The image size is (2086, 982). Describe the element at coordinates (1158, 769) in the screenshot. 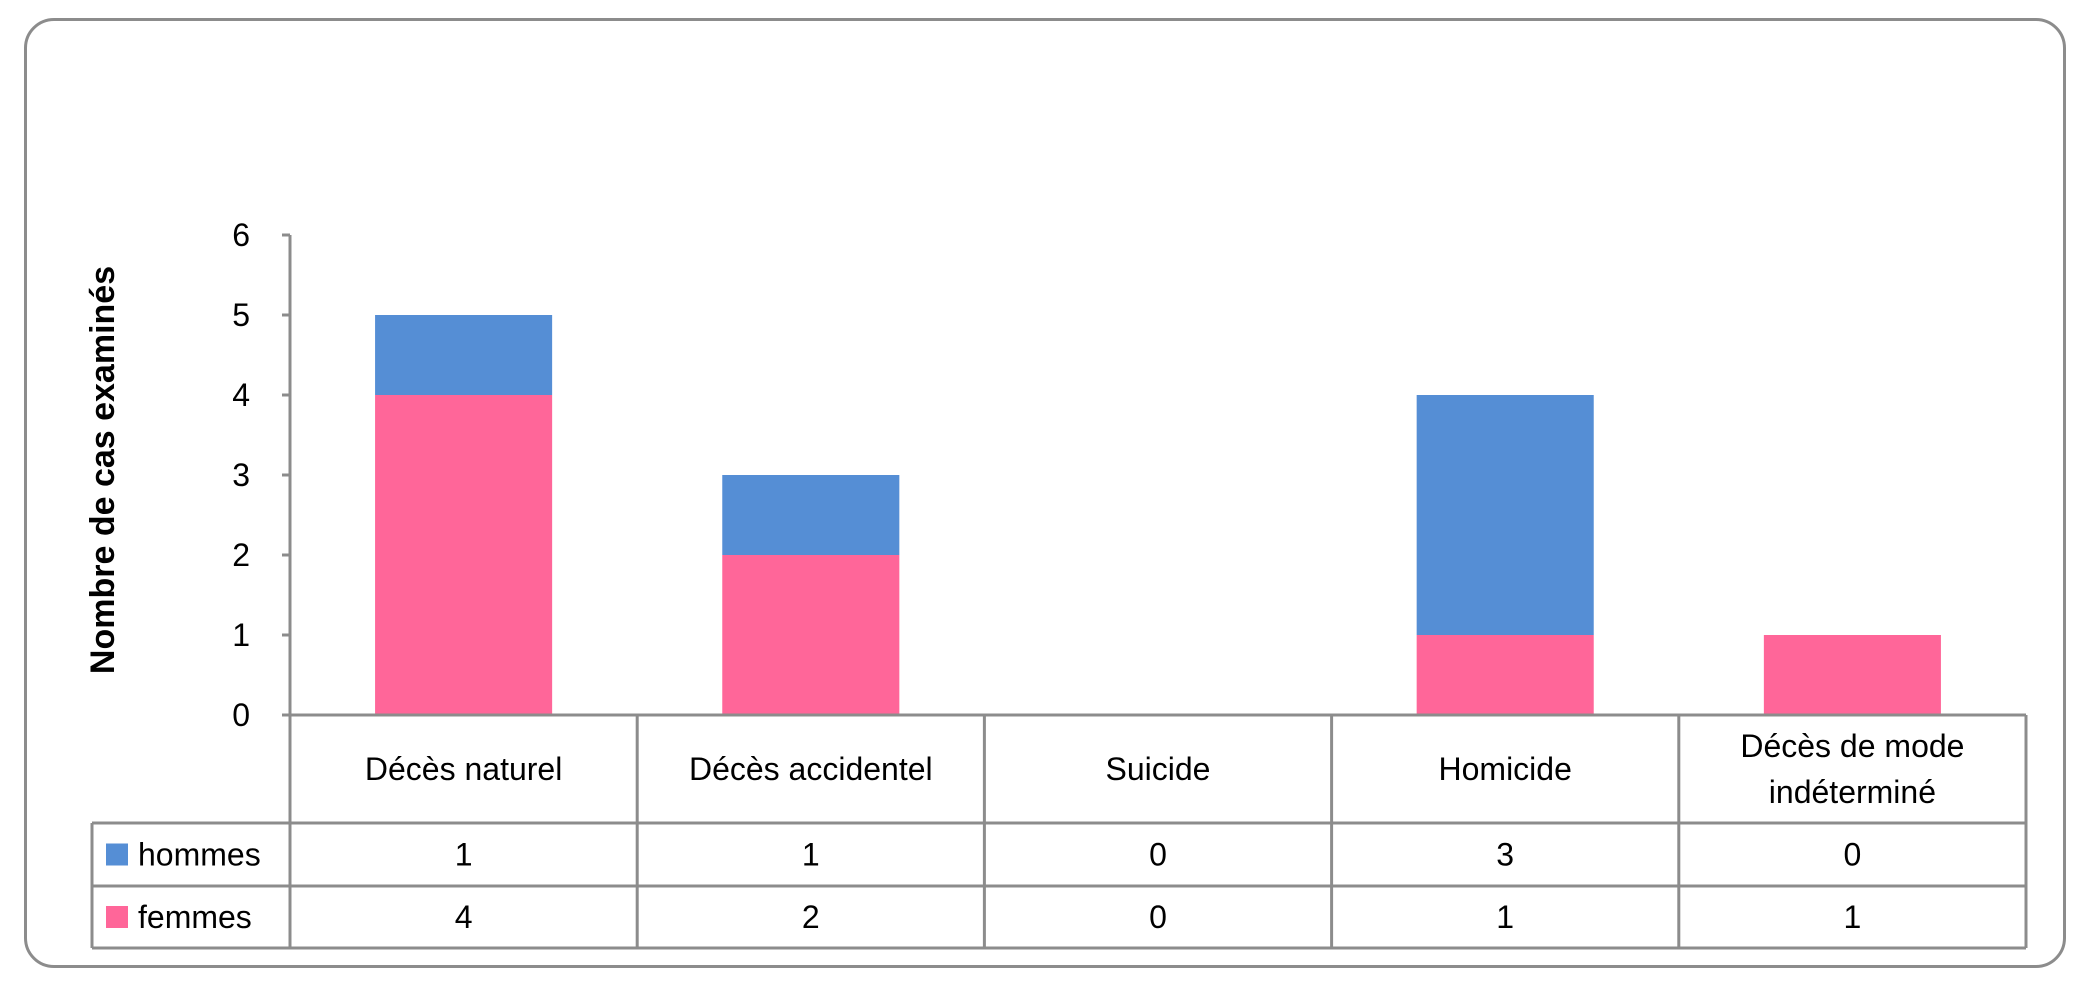

I see `category-label-2: Suicide` at that location.